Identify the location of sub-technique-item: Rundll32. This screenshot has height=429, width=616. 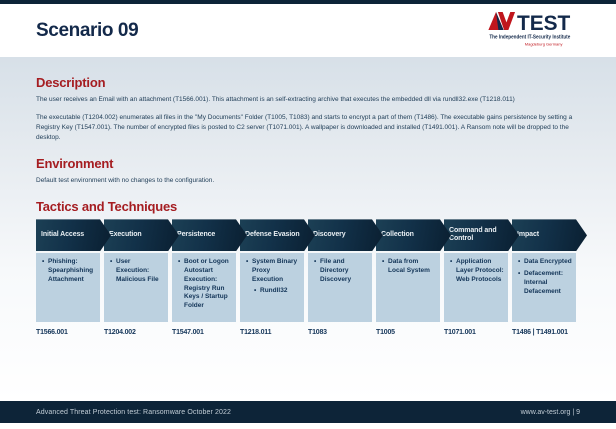
(277, 291).